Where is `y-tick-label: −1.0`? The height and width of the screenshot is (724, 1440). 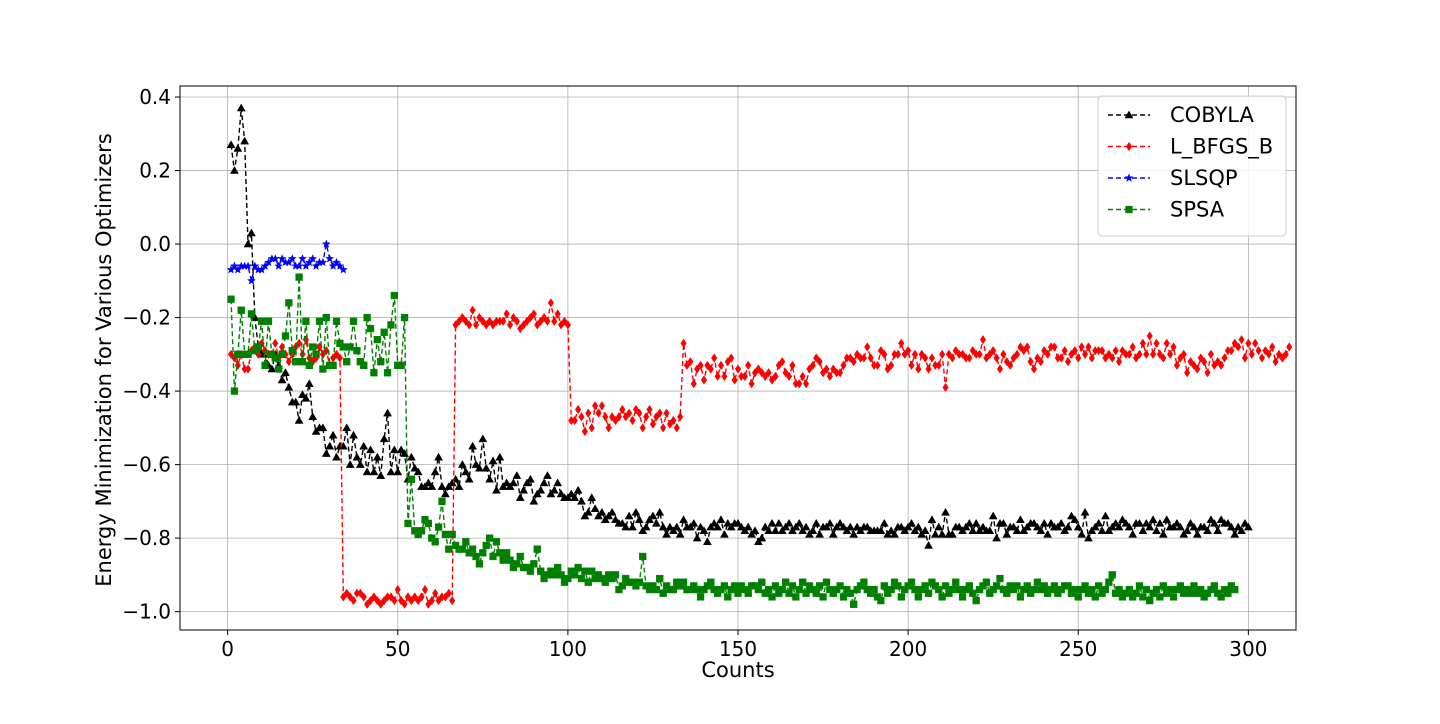
y-tick-label: −1.0 is located at coordinates (146, 612).